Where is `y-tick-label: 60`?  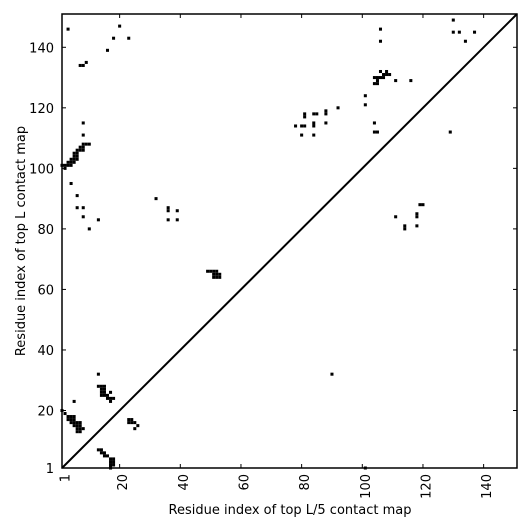 y-tick-label: 60 is located at coordinates (45, 290).